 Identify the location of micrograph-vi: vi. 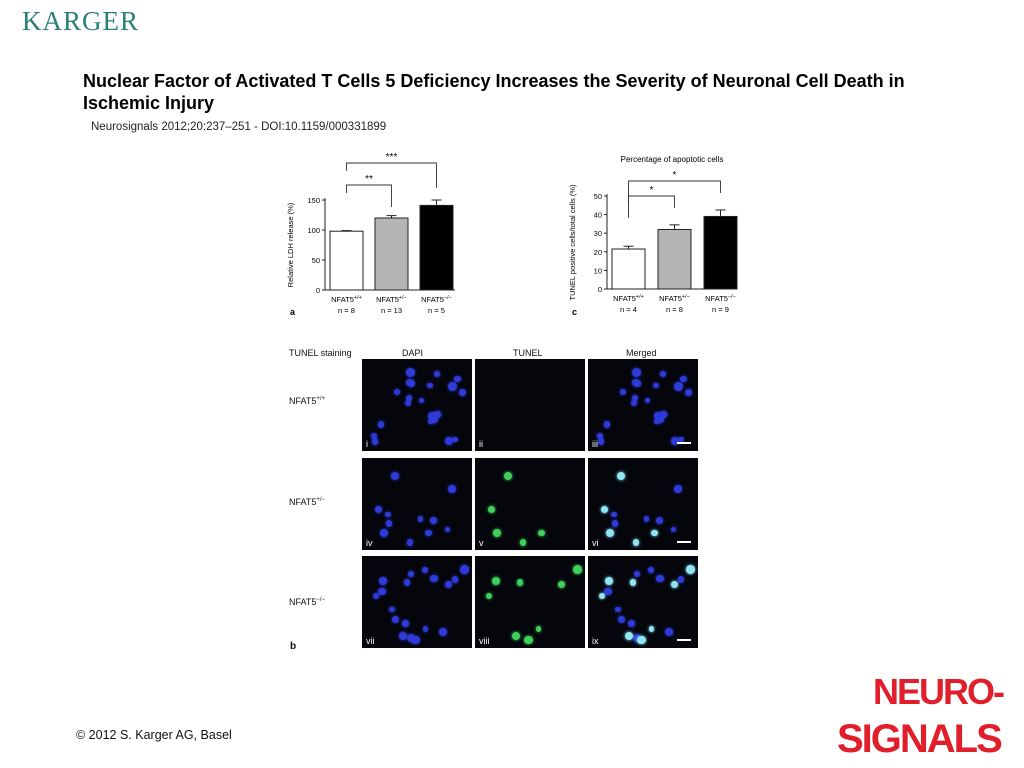
(643, 504).